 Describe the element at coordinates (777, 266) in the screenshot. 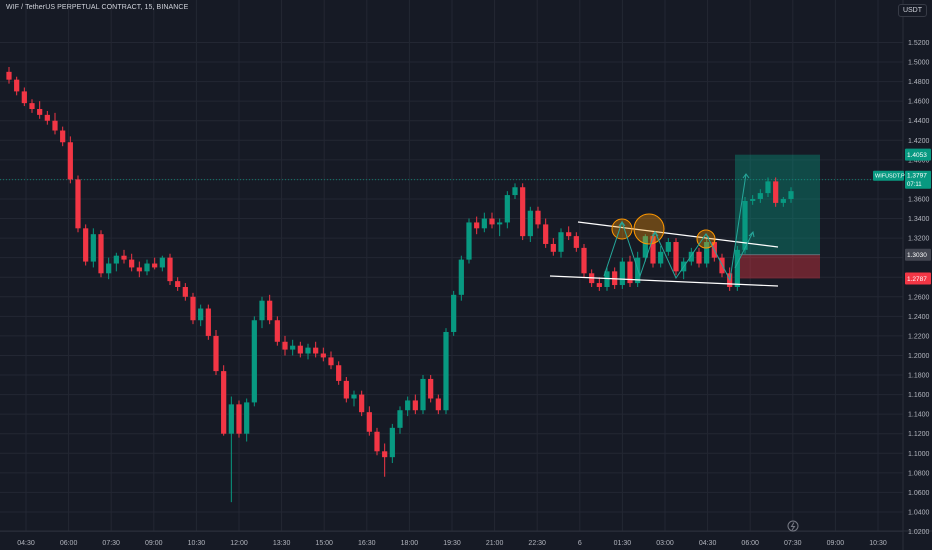

I see `stop-zone` at that location.